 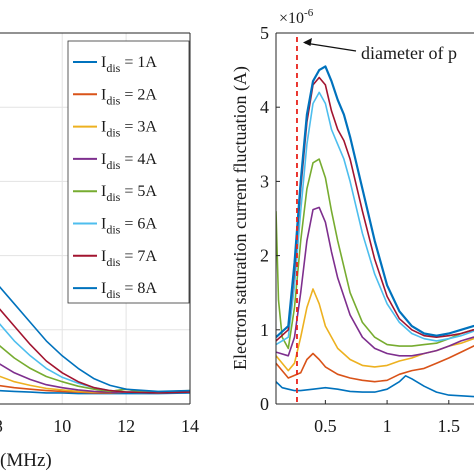 I want to click on legend-label-2: Idis = 2A, so click(x=129, y=96).